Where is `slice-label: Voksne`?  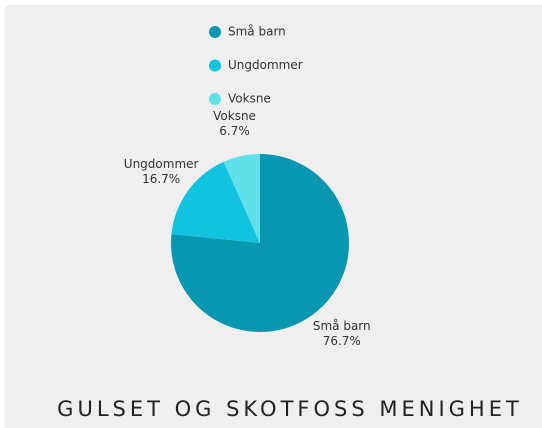
slice-label: Voksne is located at coordinates (234, 116).